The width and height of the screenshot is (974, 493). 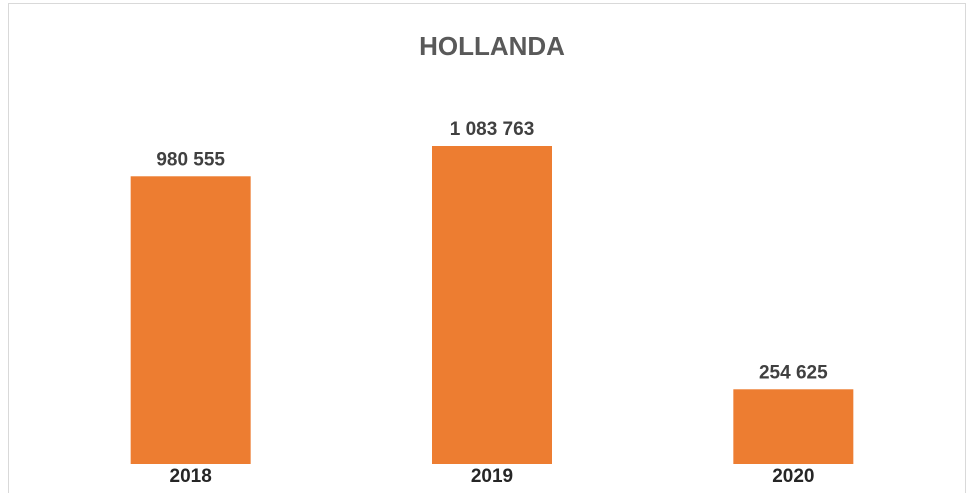 I want to click on chart-title: HOLLANDA, so click(x=492, y=46).